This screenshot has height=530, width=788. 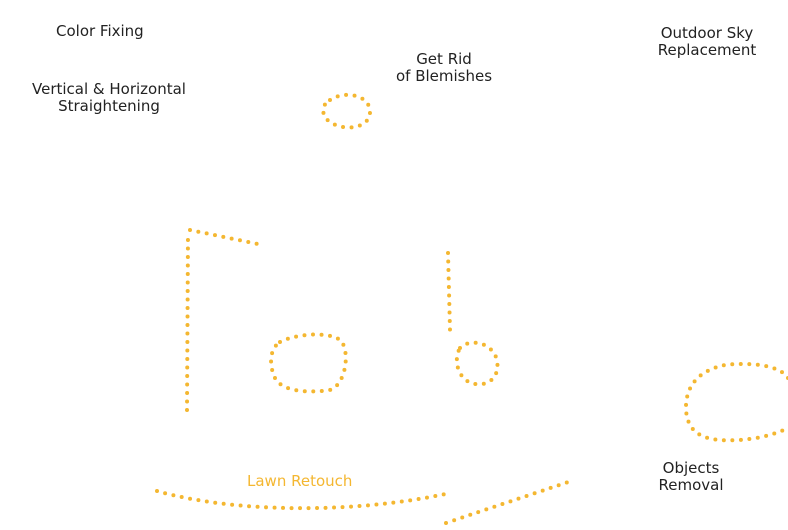 What do you see at coordinates (347, 111) in the screenshot?
I see `blemish-marker` at bounding box center [347, 111].